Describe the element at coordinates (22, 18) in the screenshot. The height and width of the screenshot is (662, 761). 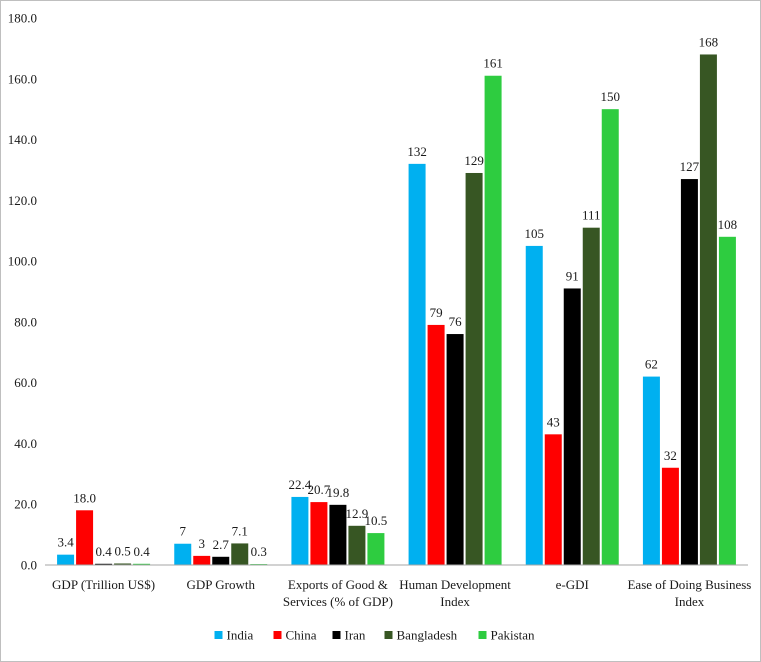
I see `y-tick-label: 180.0` at that location.